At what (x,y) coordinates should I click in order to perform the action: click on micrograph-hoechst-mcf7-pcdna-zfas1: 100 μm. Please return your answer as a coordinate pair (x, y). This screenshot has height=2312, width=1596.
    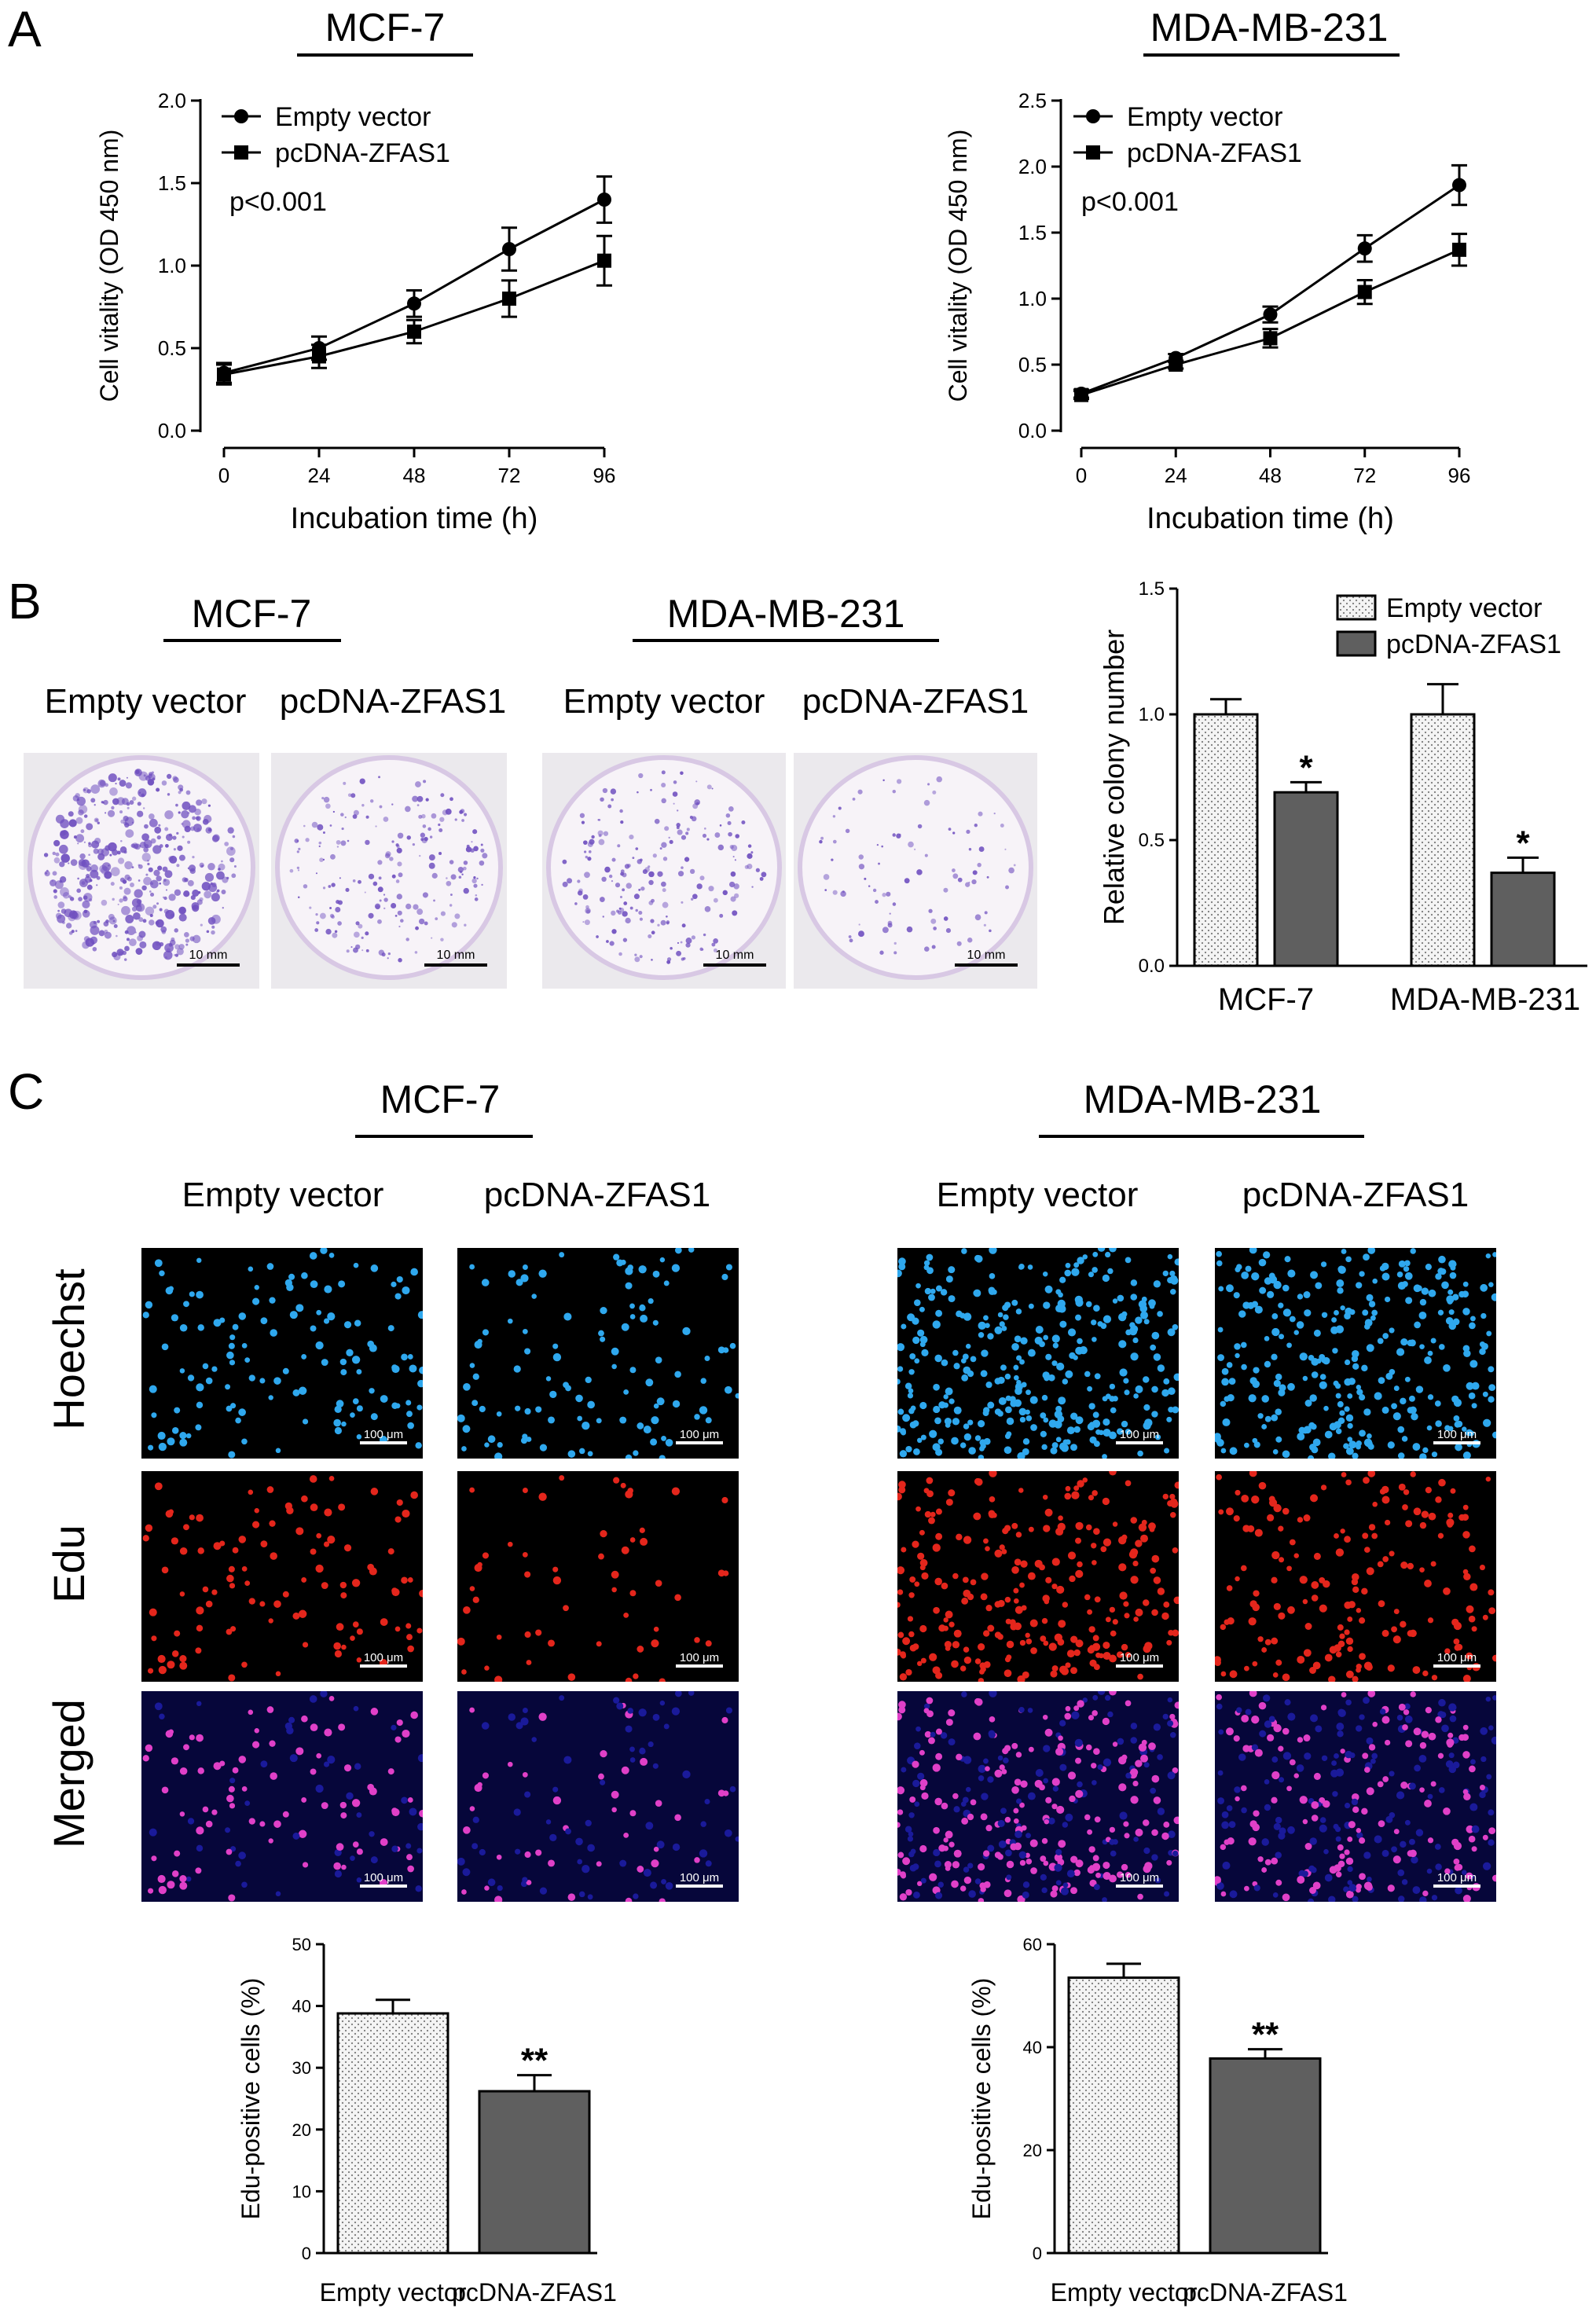
    Looking at the image, I should click on (598, 1353).